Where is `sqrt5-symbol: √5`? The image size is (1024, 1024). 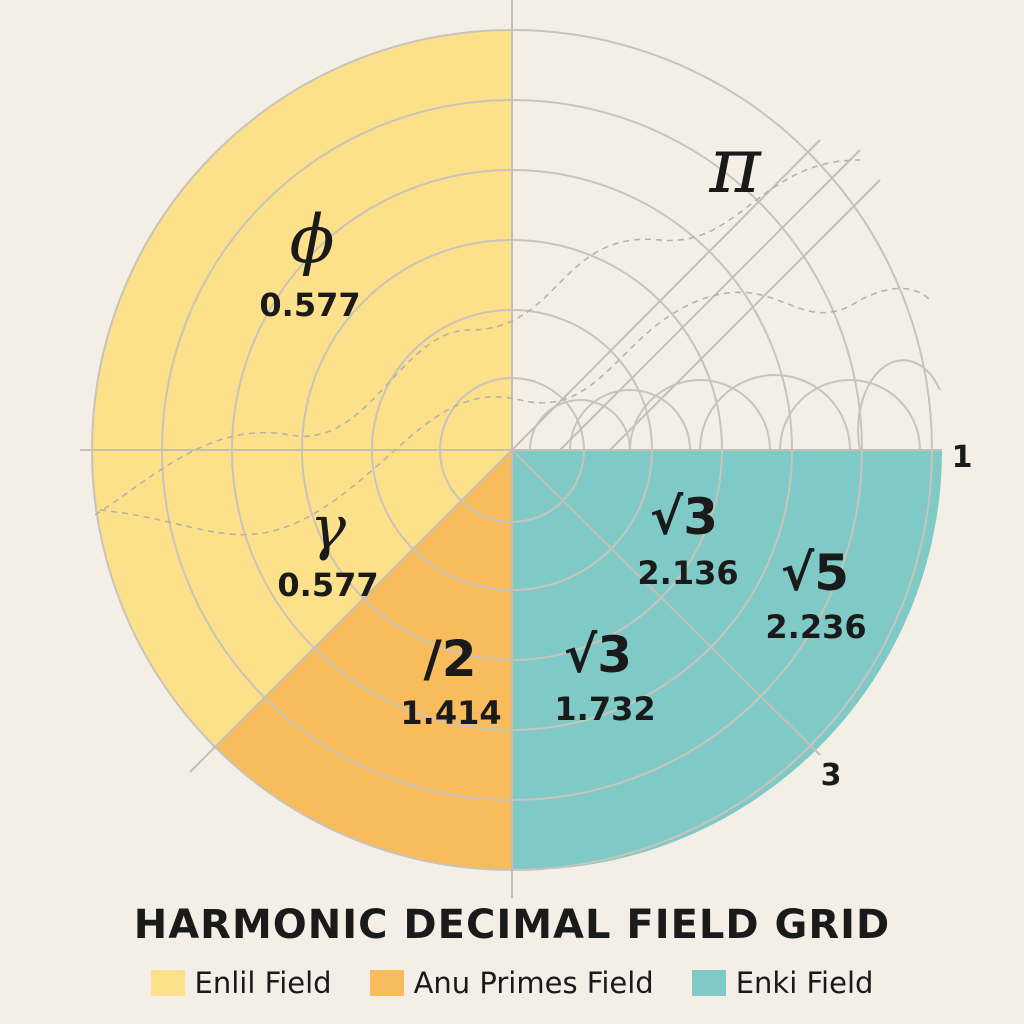
sqrt5-symbol: √5 is located at coordinates (815, 573).